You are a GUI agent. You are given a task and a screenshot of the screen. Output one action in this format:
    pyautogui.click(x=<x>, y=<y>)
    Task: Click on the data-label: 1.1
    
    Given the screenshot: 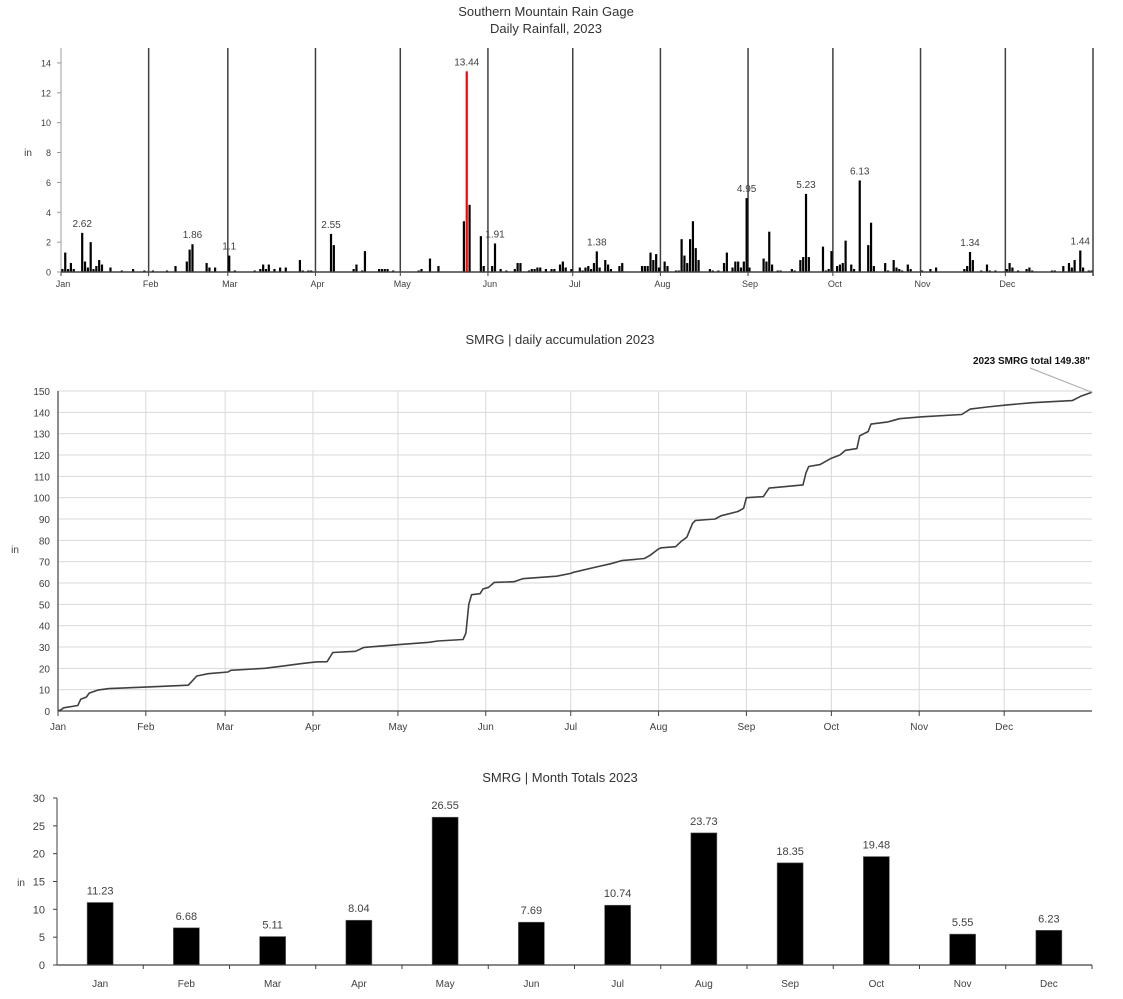 What is the action you would take?
    pyautogui.click(x=229, y=247)
    